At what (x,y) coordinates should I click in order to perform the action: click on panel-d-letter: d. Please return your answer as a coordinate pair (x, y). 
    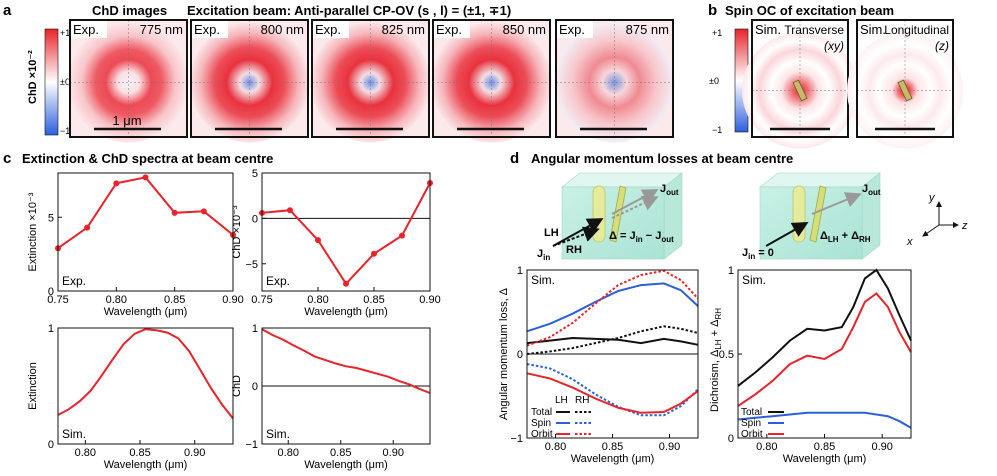
    Looking at the image, I should click on (514, 158).